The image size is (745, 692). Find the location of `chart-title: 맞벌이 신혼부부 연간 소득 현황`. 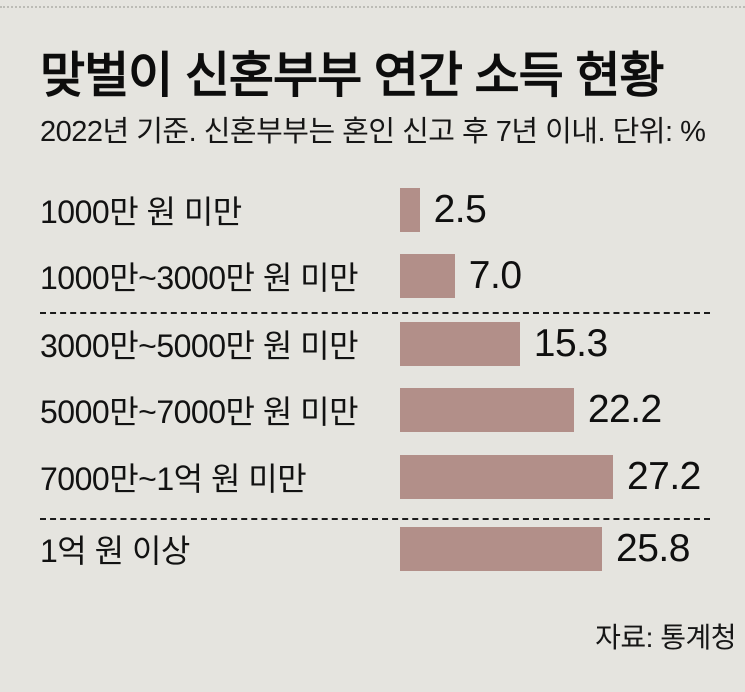

chart-title: 맞벌이 신혼부부 연간 소득 현황 is located at coordinates (352, 76).